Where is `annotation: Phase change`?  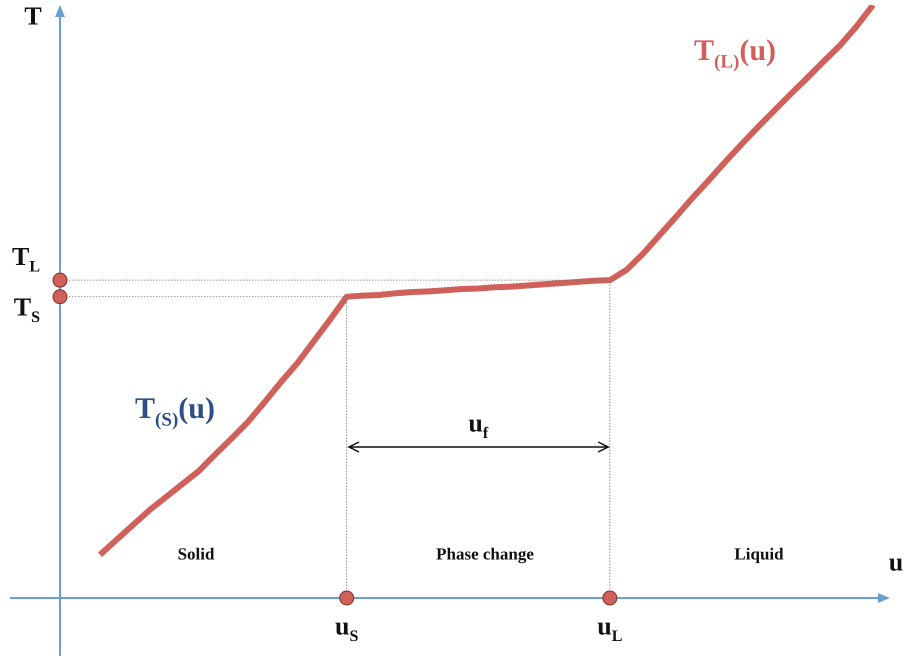
annotation: Phase change is located at coordinates (485, 554).